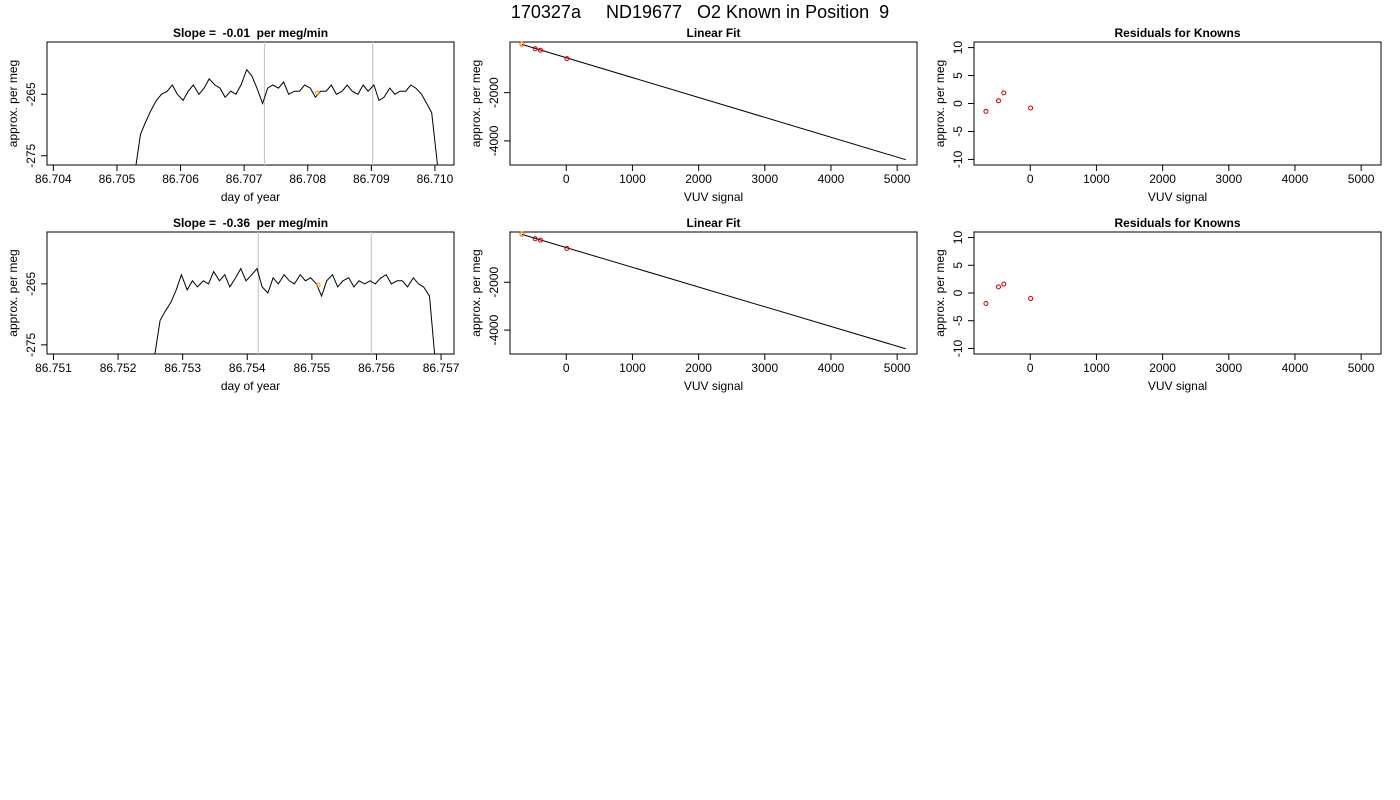 The width and height of the screenshot is (1400, 800). What do you see at coordinates (958, 159) in the screenshot?
I see `chart-3-ytick-label: -10` at bounding box center [958, 159].